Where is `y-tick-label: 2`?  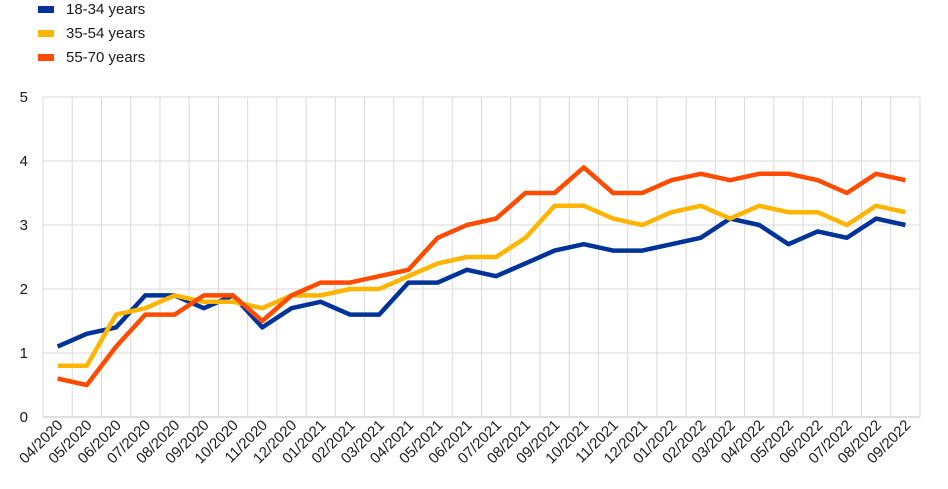 y-tick-label: 2 is located at coordinates (24, 289).